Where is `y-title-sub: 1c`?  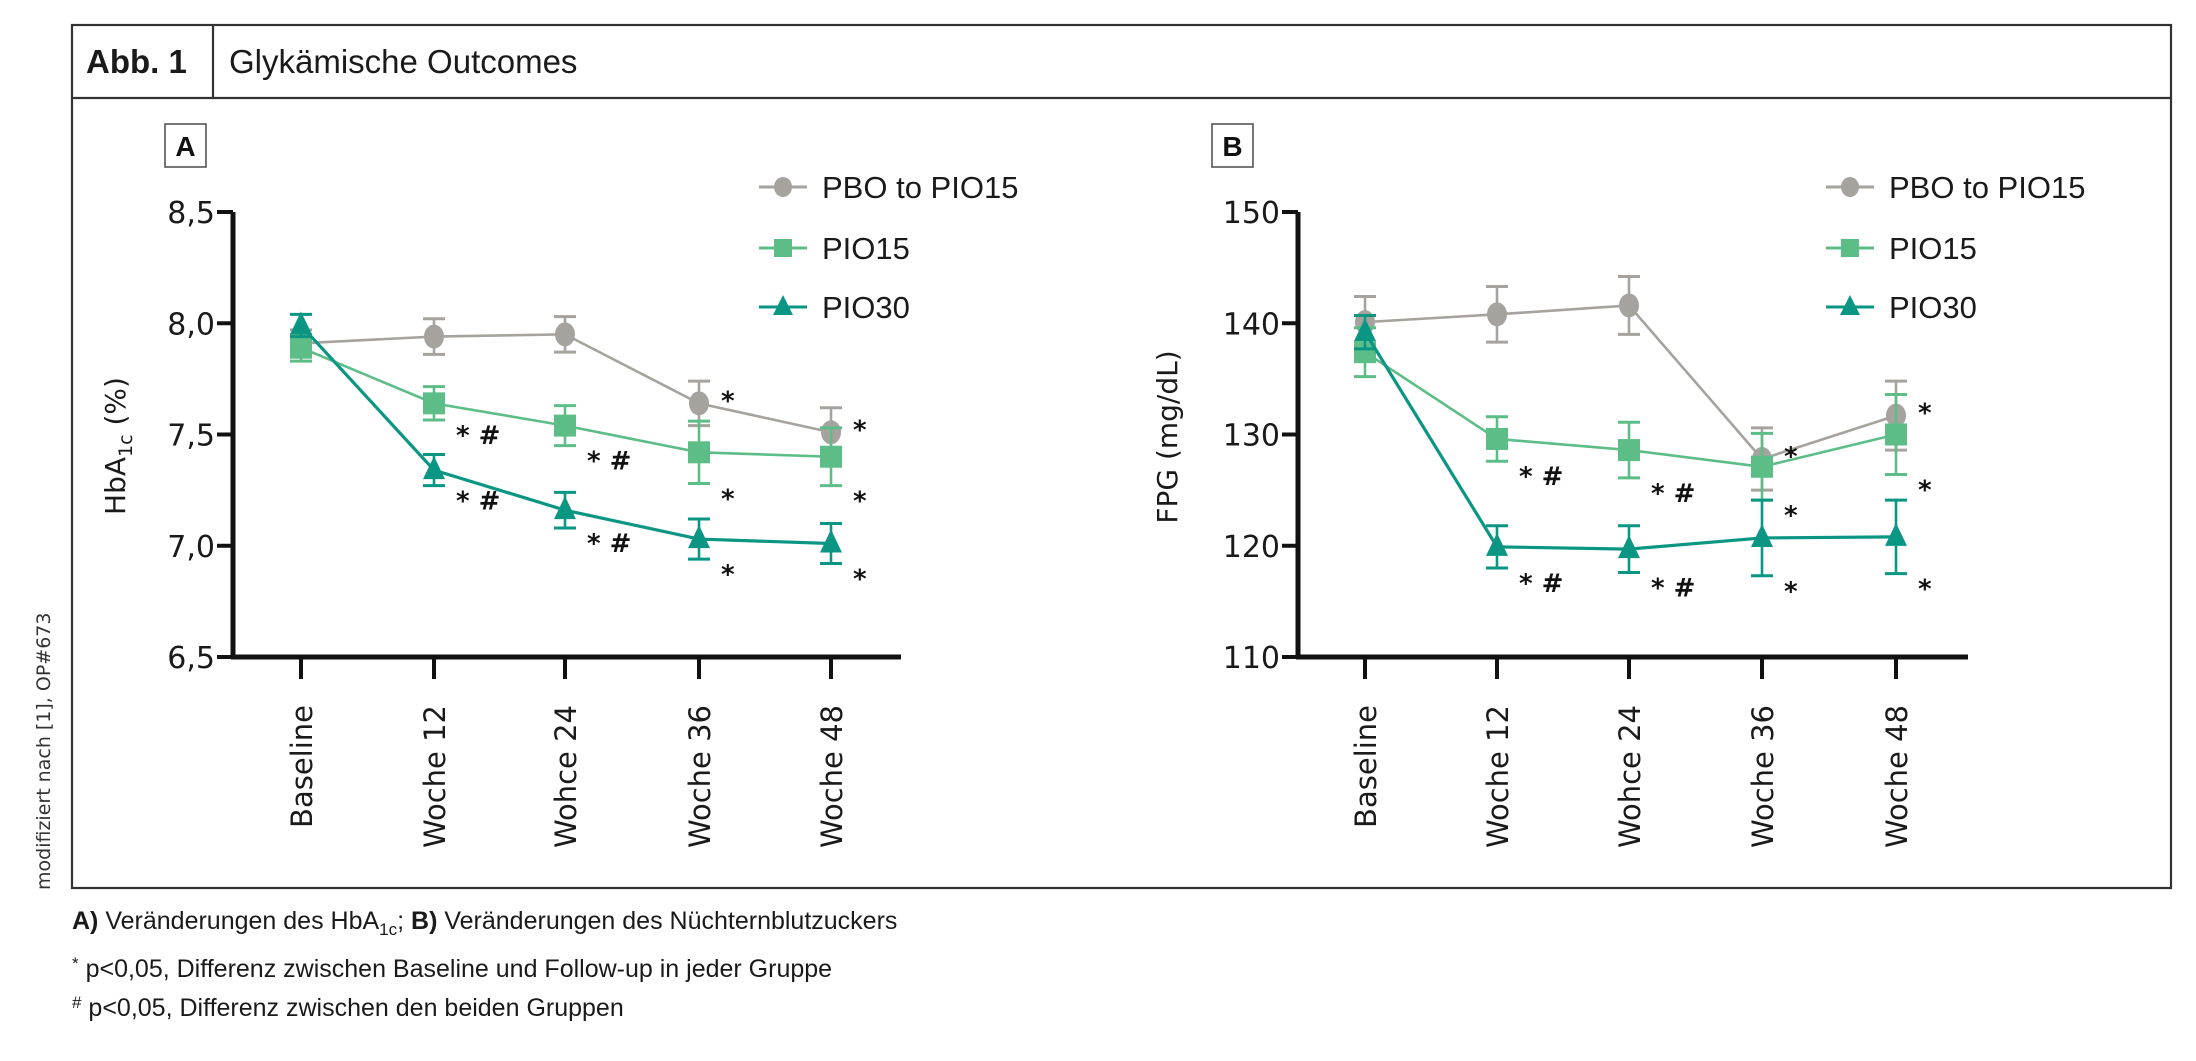 y-title-sub: 1c is located at coordinates (126, 445).